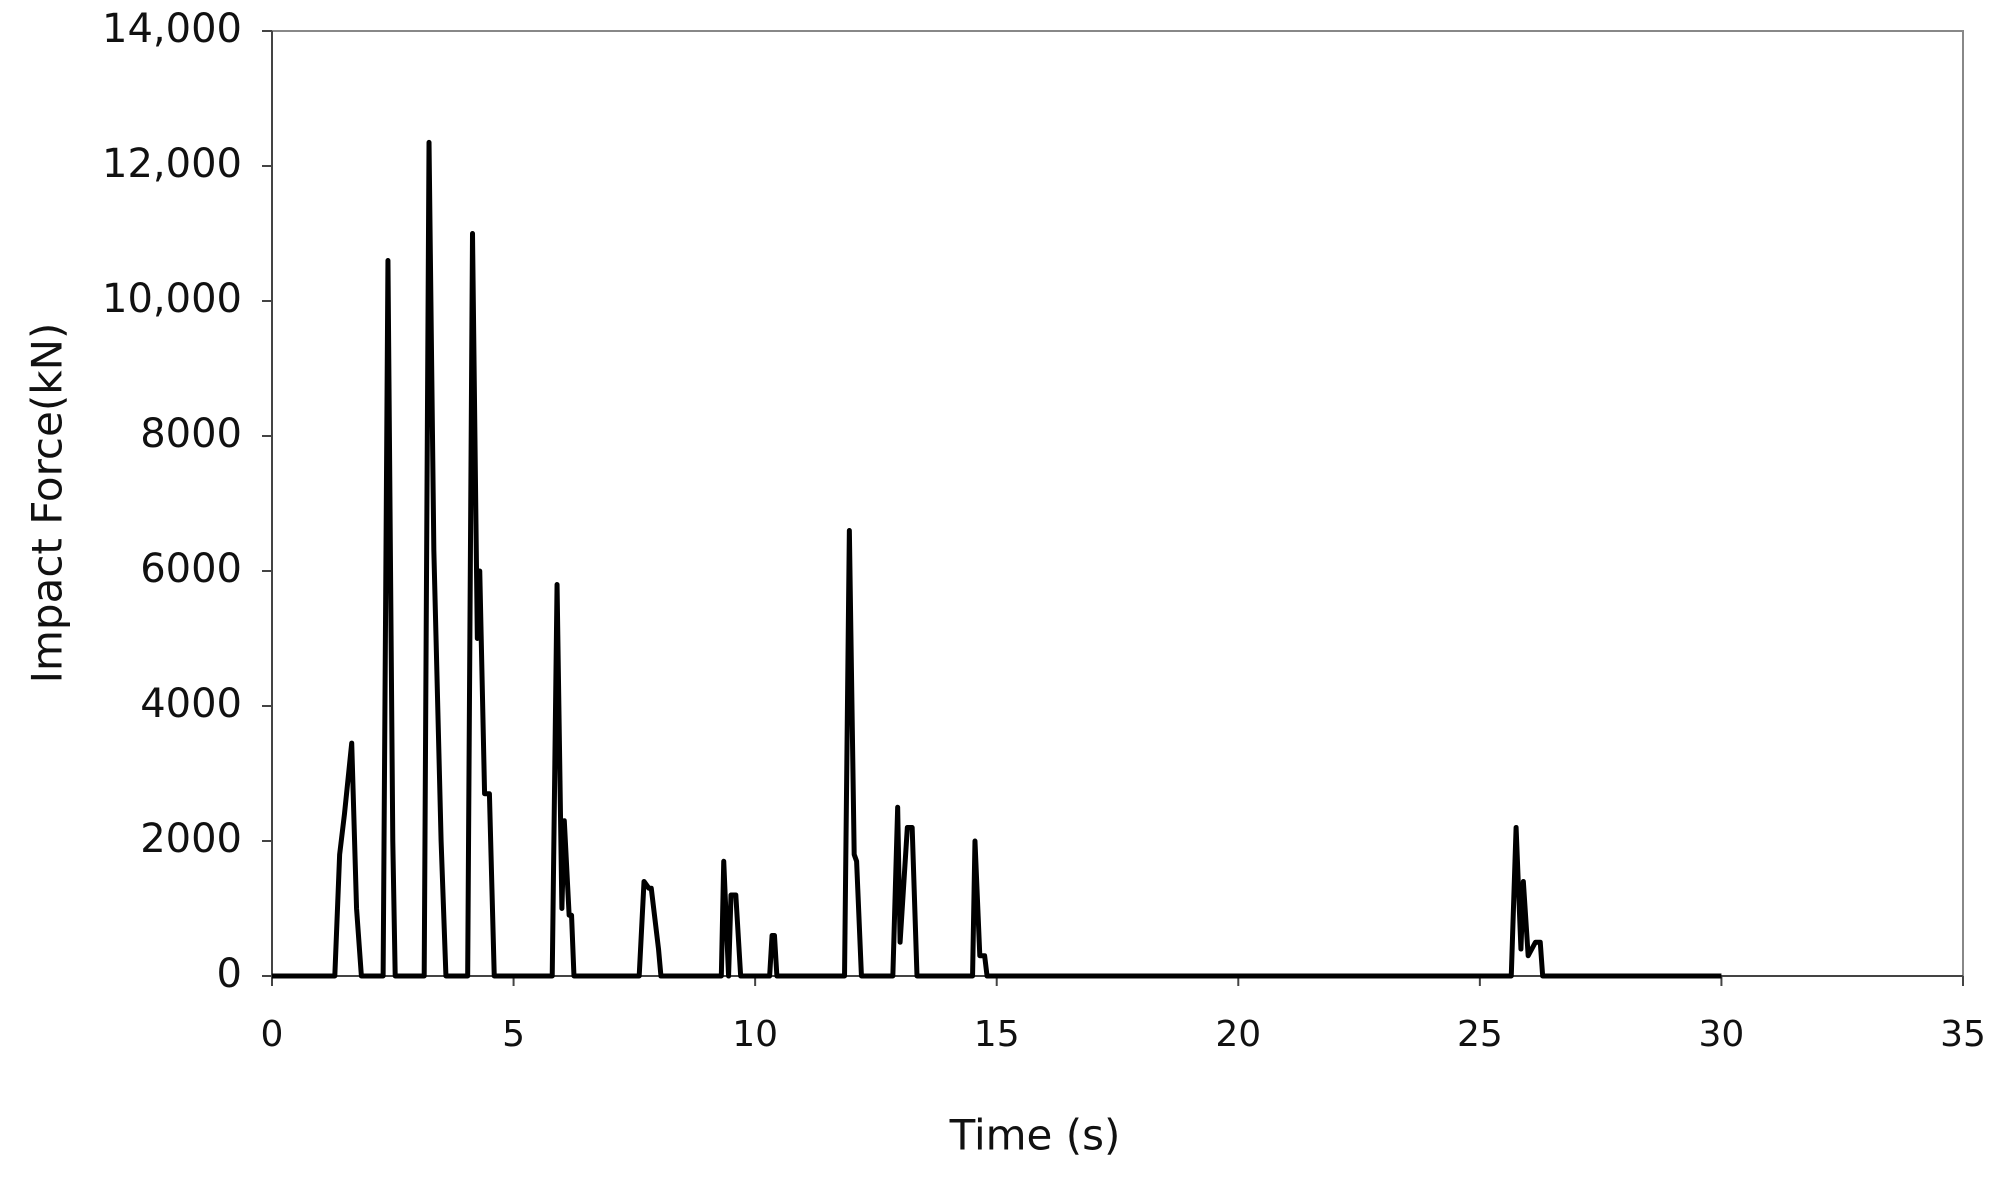 The image size is (2008, 1183). What do you see at coordinates (1722, 1034) in the screenshot?
I see `x-tick-label: 30` at bounding box center [1722, 1034].